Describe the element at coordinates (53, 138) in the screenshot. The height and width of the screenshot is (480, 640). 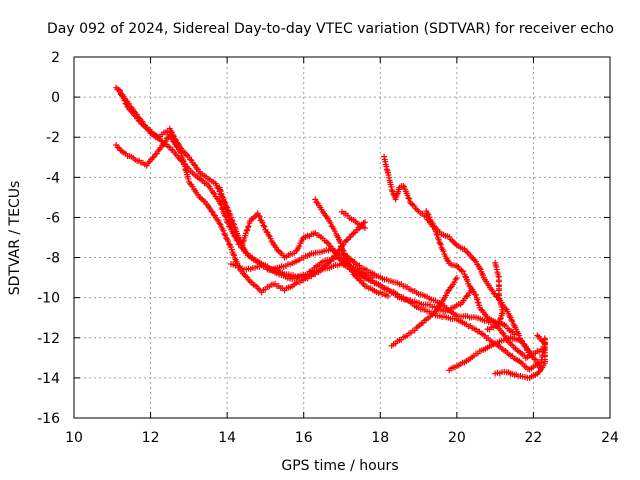
I see `y-tick-label: -2` at that location.